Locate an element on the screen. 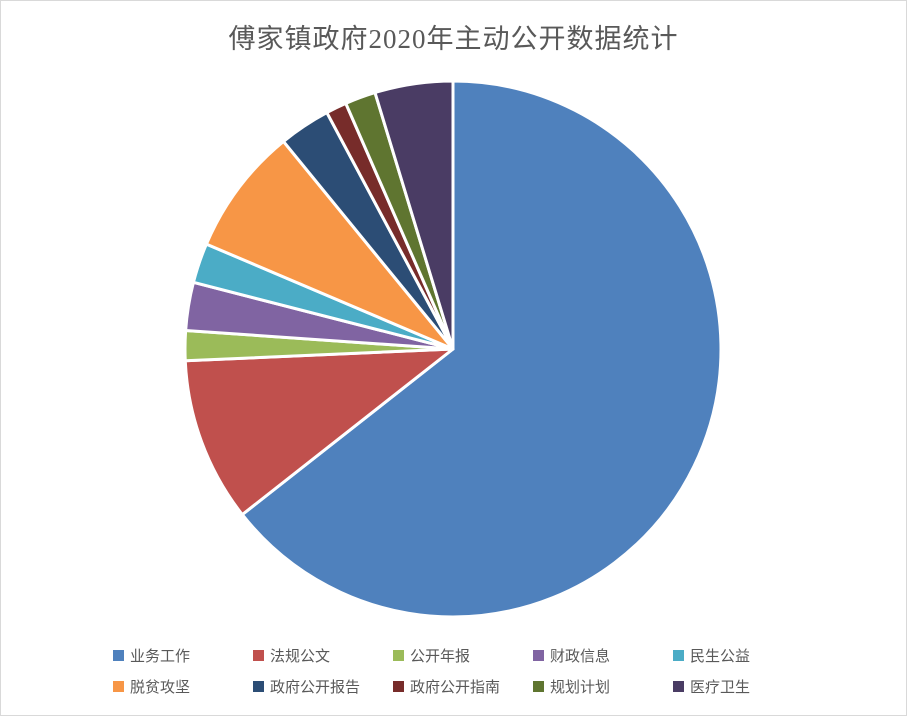 The image size is (907, 716). legend-label-3: 财政信息 is located at coordinates (580, 656).